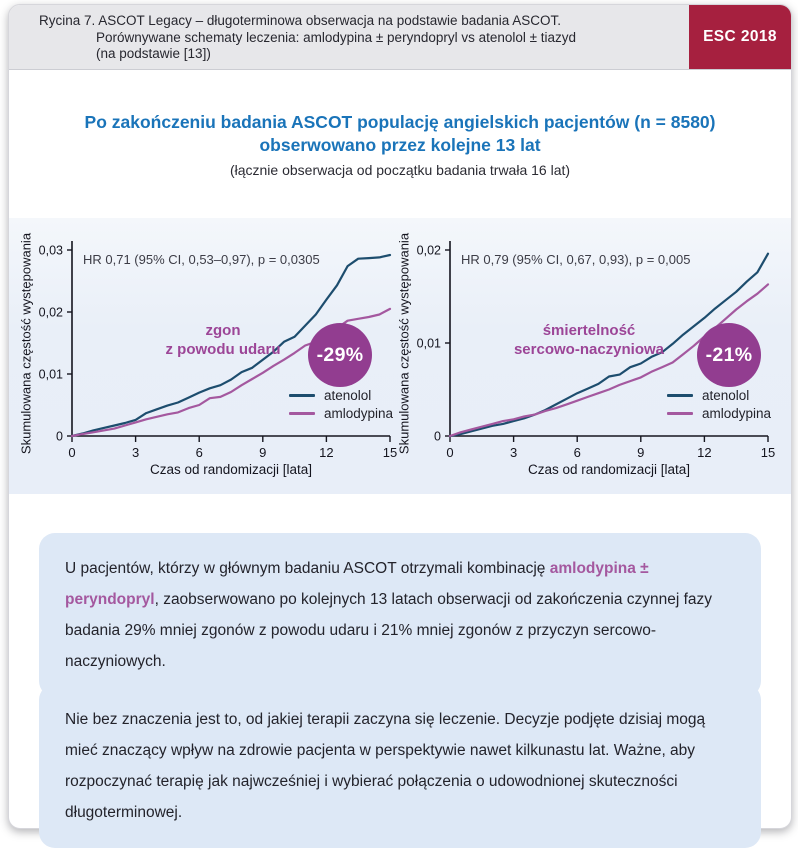 This screenshot has width=798, height=848. What do you see at coordinates (357, 584) in the screenshot?
I see `summary-highlight: amlodypina ± peryndopryl` at bounding box center [357, 584].